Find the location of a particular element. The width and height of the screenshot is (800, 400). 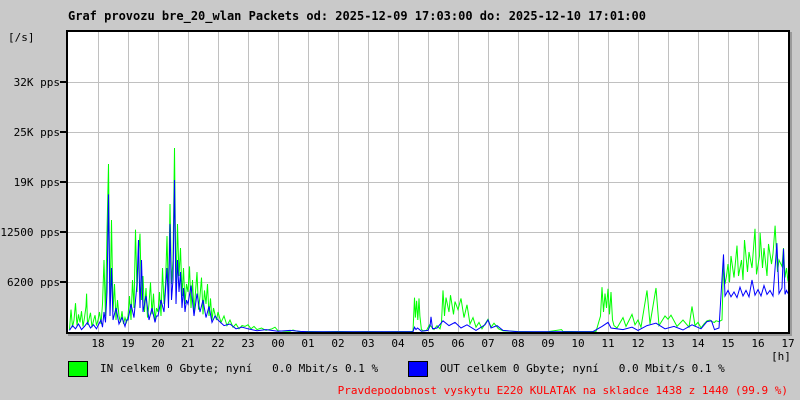

legend-out-swatch is located at coordinates (418, 369).